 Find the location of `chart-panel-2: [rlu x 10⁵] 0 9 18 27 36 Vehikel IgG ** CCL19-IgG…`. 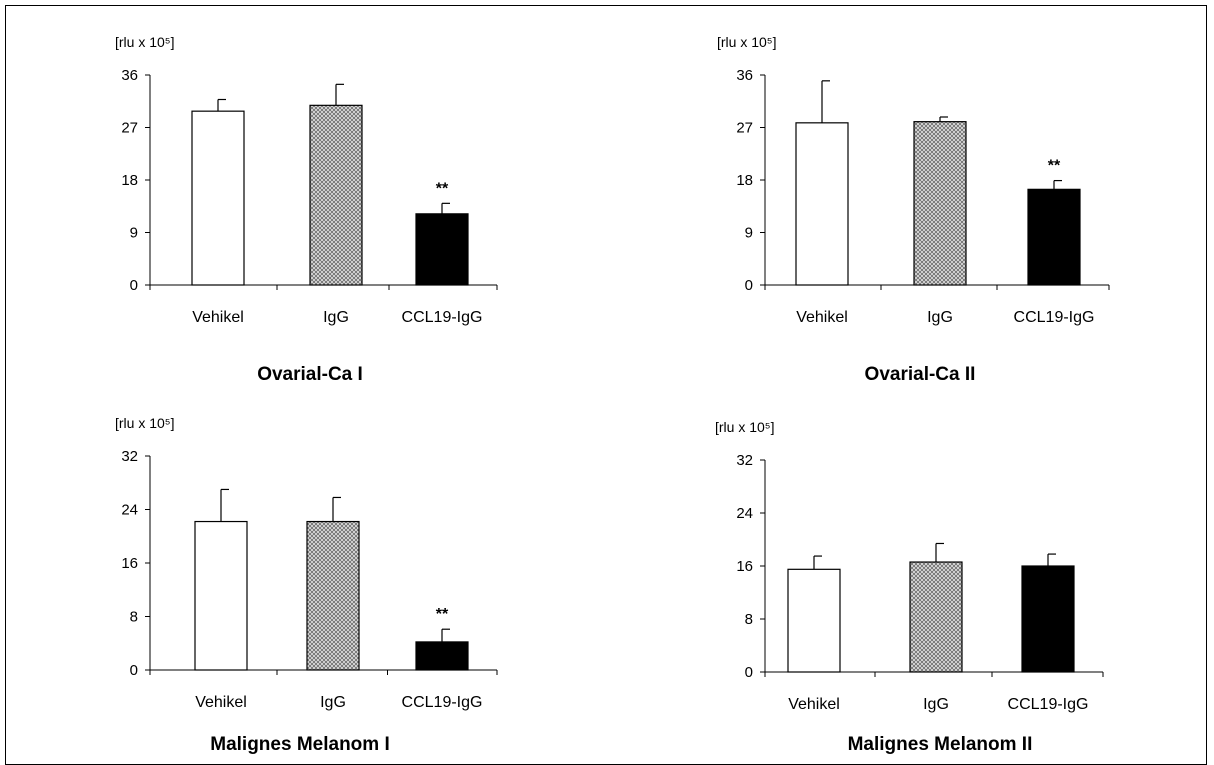

chart-panel-2: [rlu x 10⁵] 0 9 18 27 36 Vehikel IgG ** CCL19-IgG… is located at coordinates (913, 209).